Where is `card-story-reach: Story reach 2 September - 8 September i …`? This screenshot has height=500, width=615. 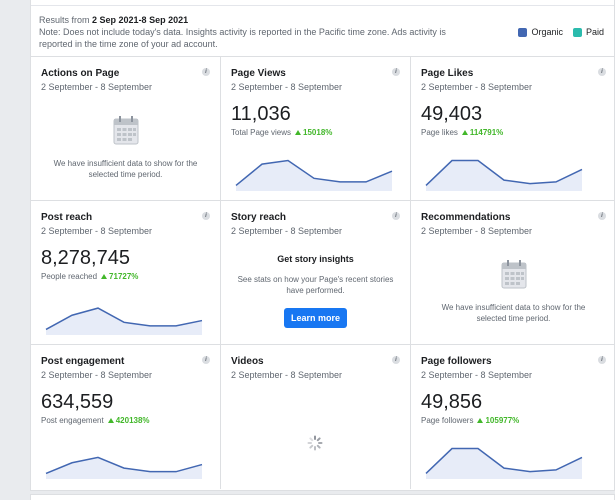 card-story-reach: Story reach 2 September - 8 September i … is located at coordinates (316, 273).